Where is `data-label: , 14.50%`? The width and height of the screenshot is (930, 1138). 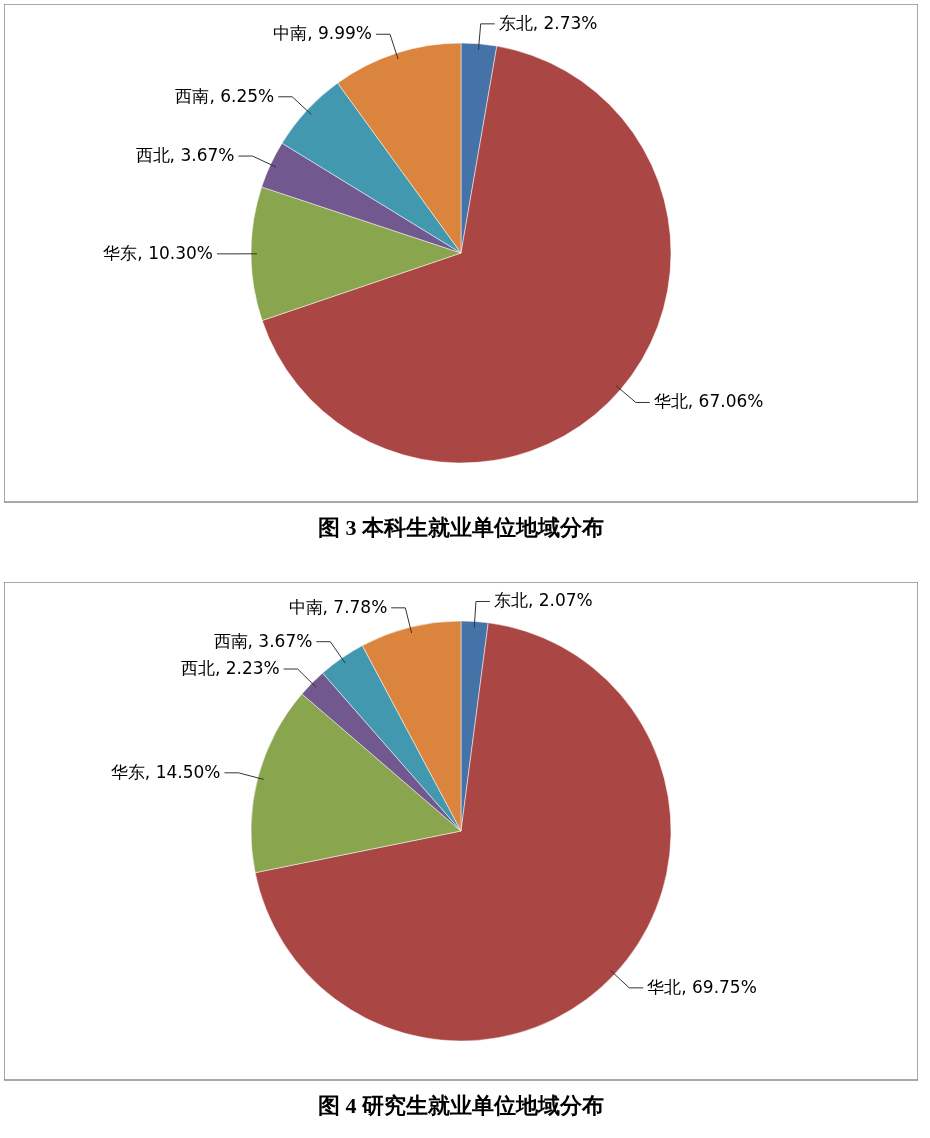 data-label: , 14.50% is located at coordinates (182, 771).